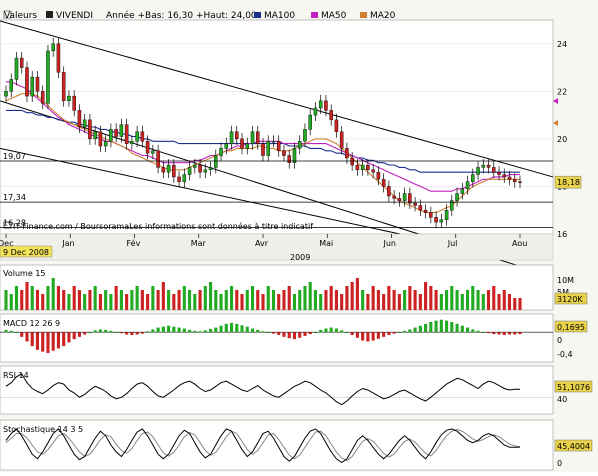 The width and height of the screenshot is (598, 476). Describe the element at coordinates (562, 399) in the screenshot. I see `rsi-tick-40: 40` at that location.